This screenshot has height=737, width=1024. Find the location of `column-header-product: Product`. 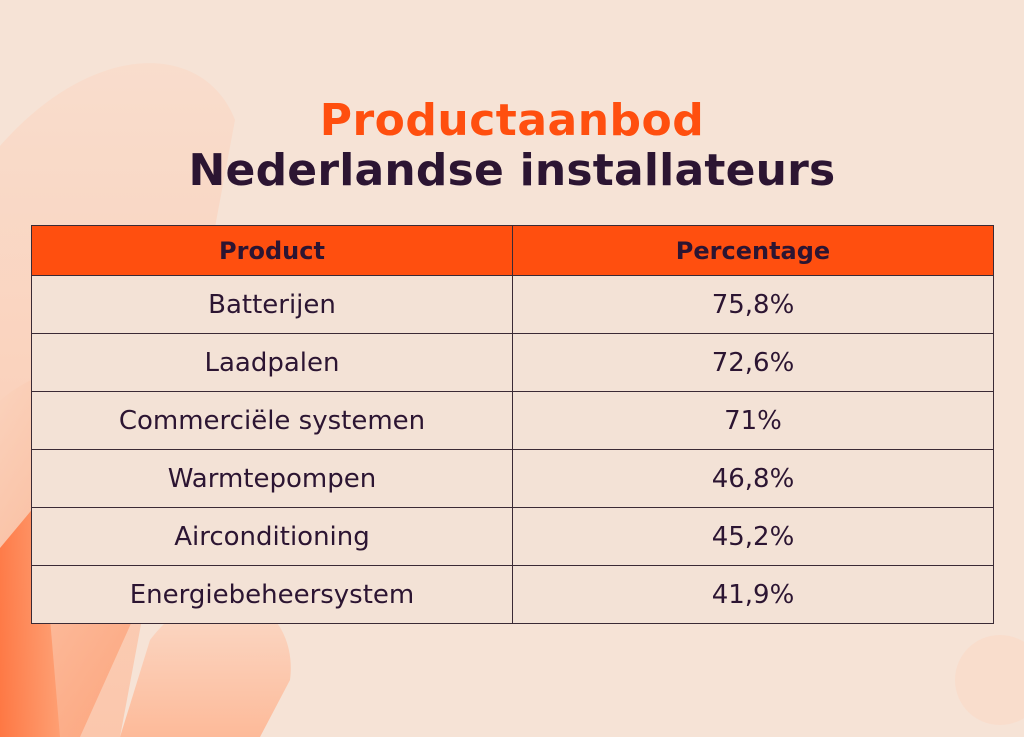

column-header-product: Product is located at coordinates (272, 250).